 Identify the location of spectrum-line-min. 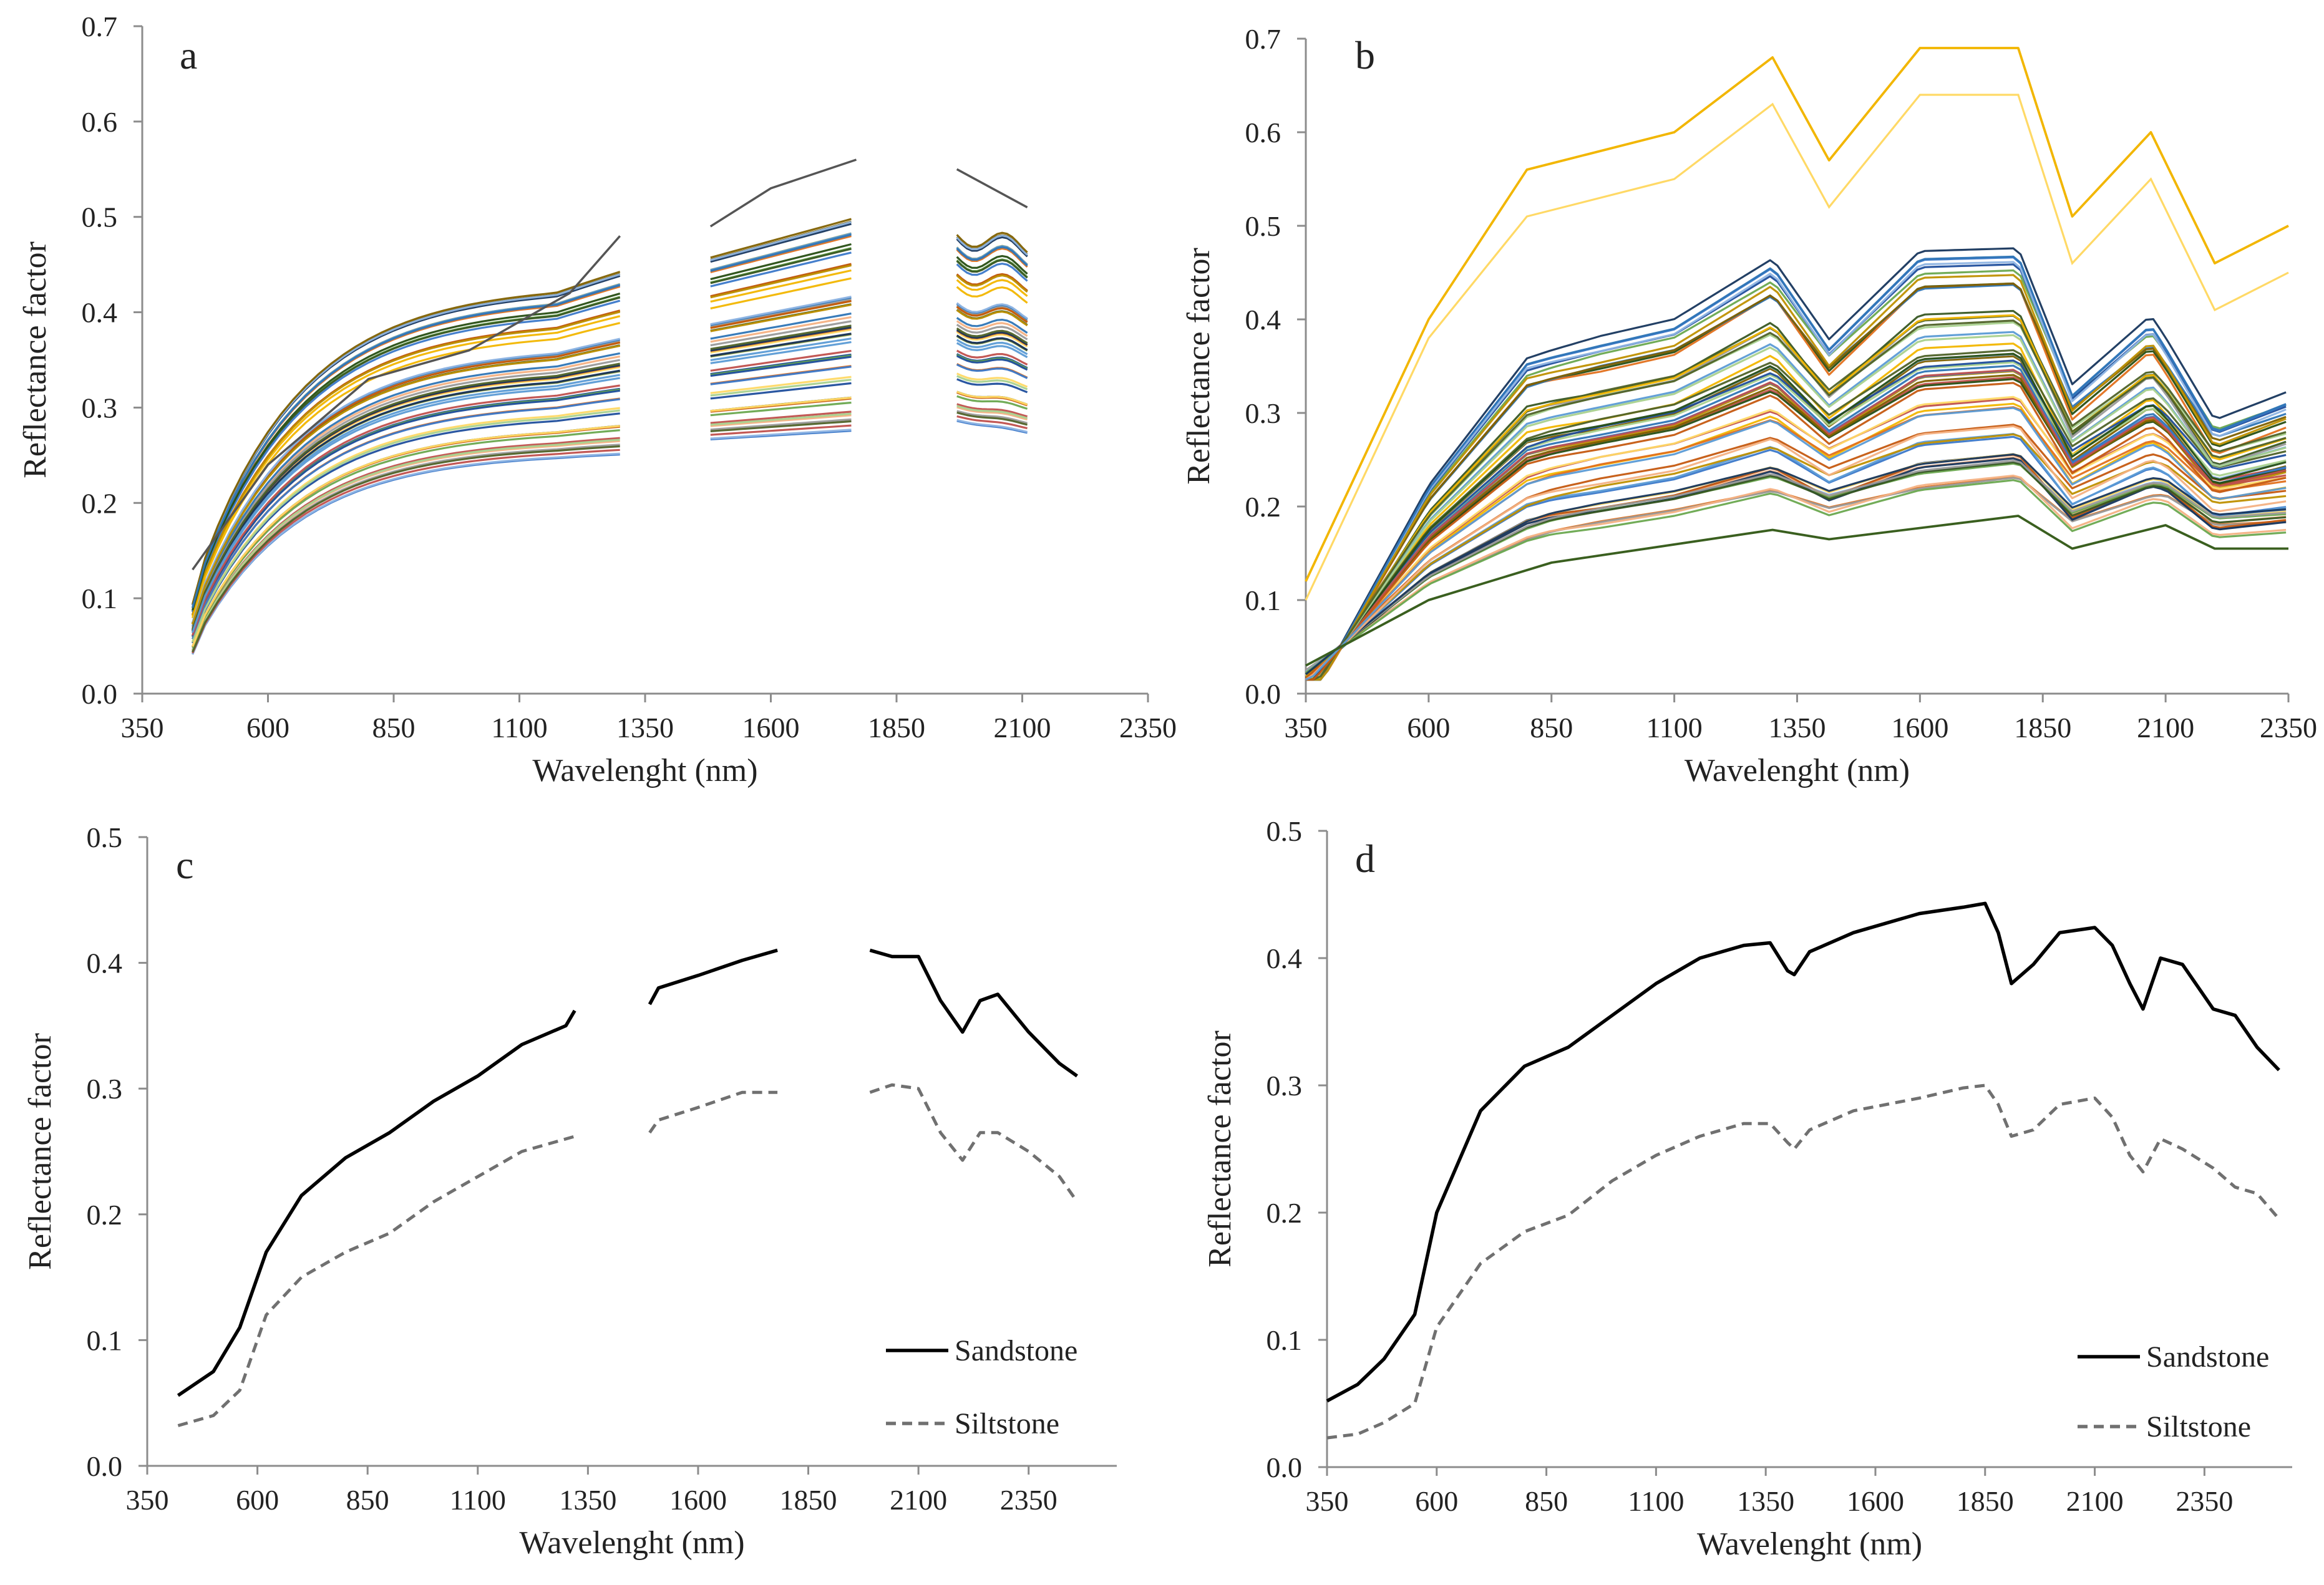
(1796, 591).